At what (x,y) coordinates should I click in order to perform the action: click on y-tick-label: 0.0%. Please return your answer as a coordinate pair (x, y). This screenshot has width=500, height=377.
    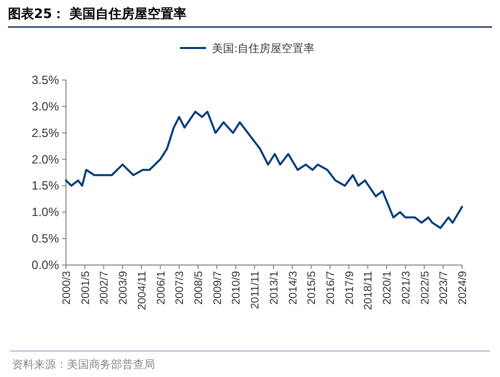
    Looking at the image, I should click on (46, 265).